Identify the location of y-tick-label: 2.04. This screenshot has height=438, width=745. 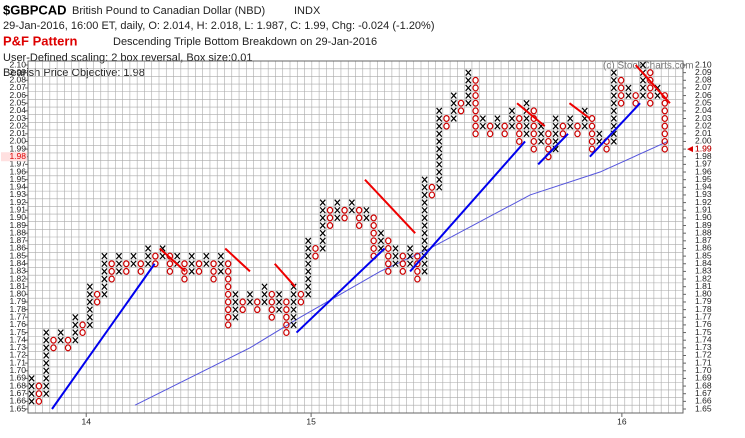
(703, 110).